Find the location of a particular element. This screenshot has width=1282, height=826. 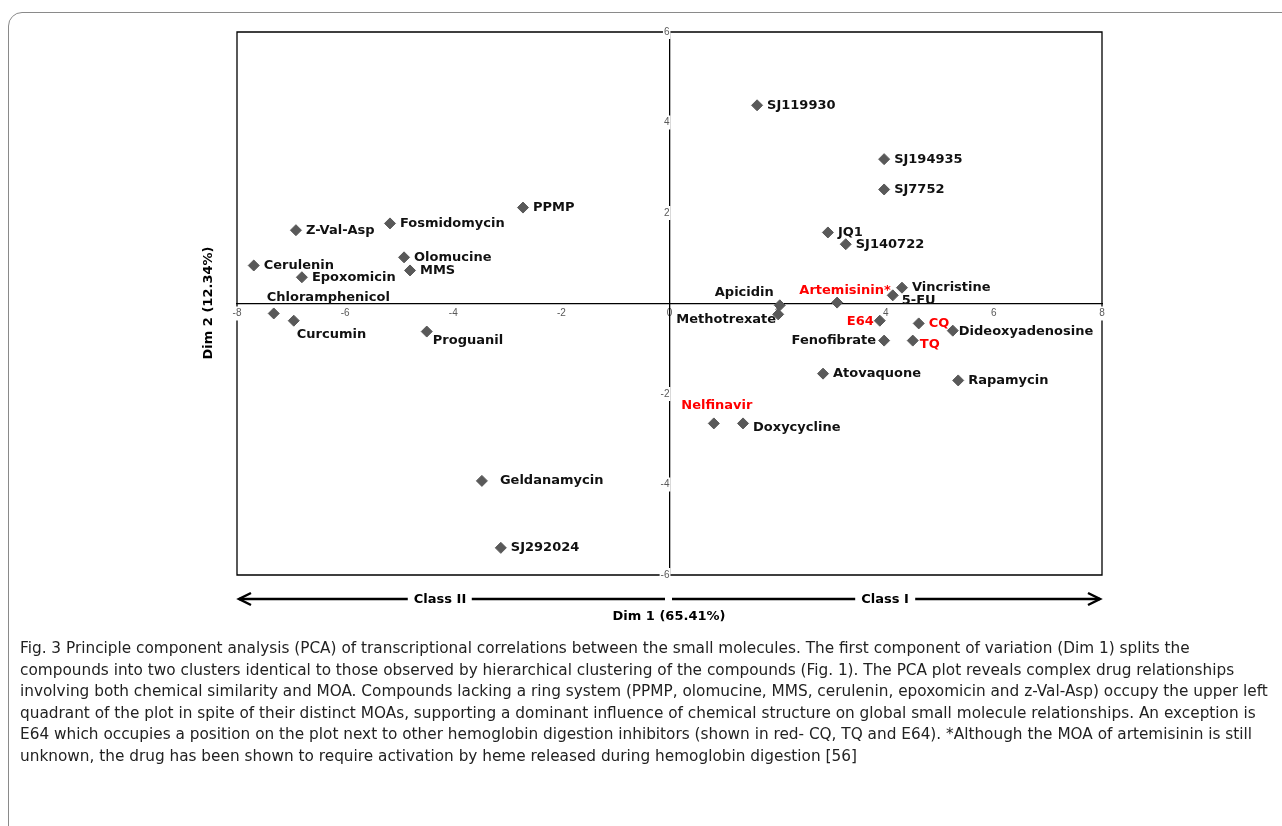

annotation: Curcumin is located at coordinates (331, 334).